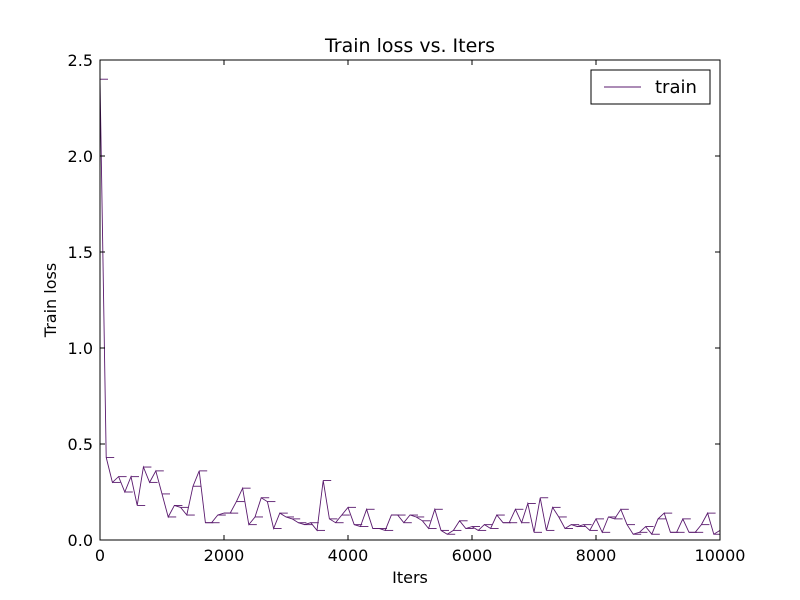 Image resolution: width=800 pixels, height=600 pixels. What do you see at coordinates (100, 555) in the screenshot?
I see `x-tick-label: 0` at bounding box center [100, 555].